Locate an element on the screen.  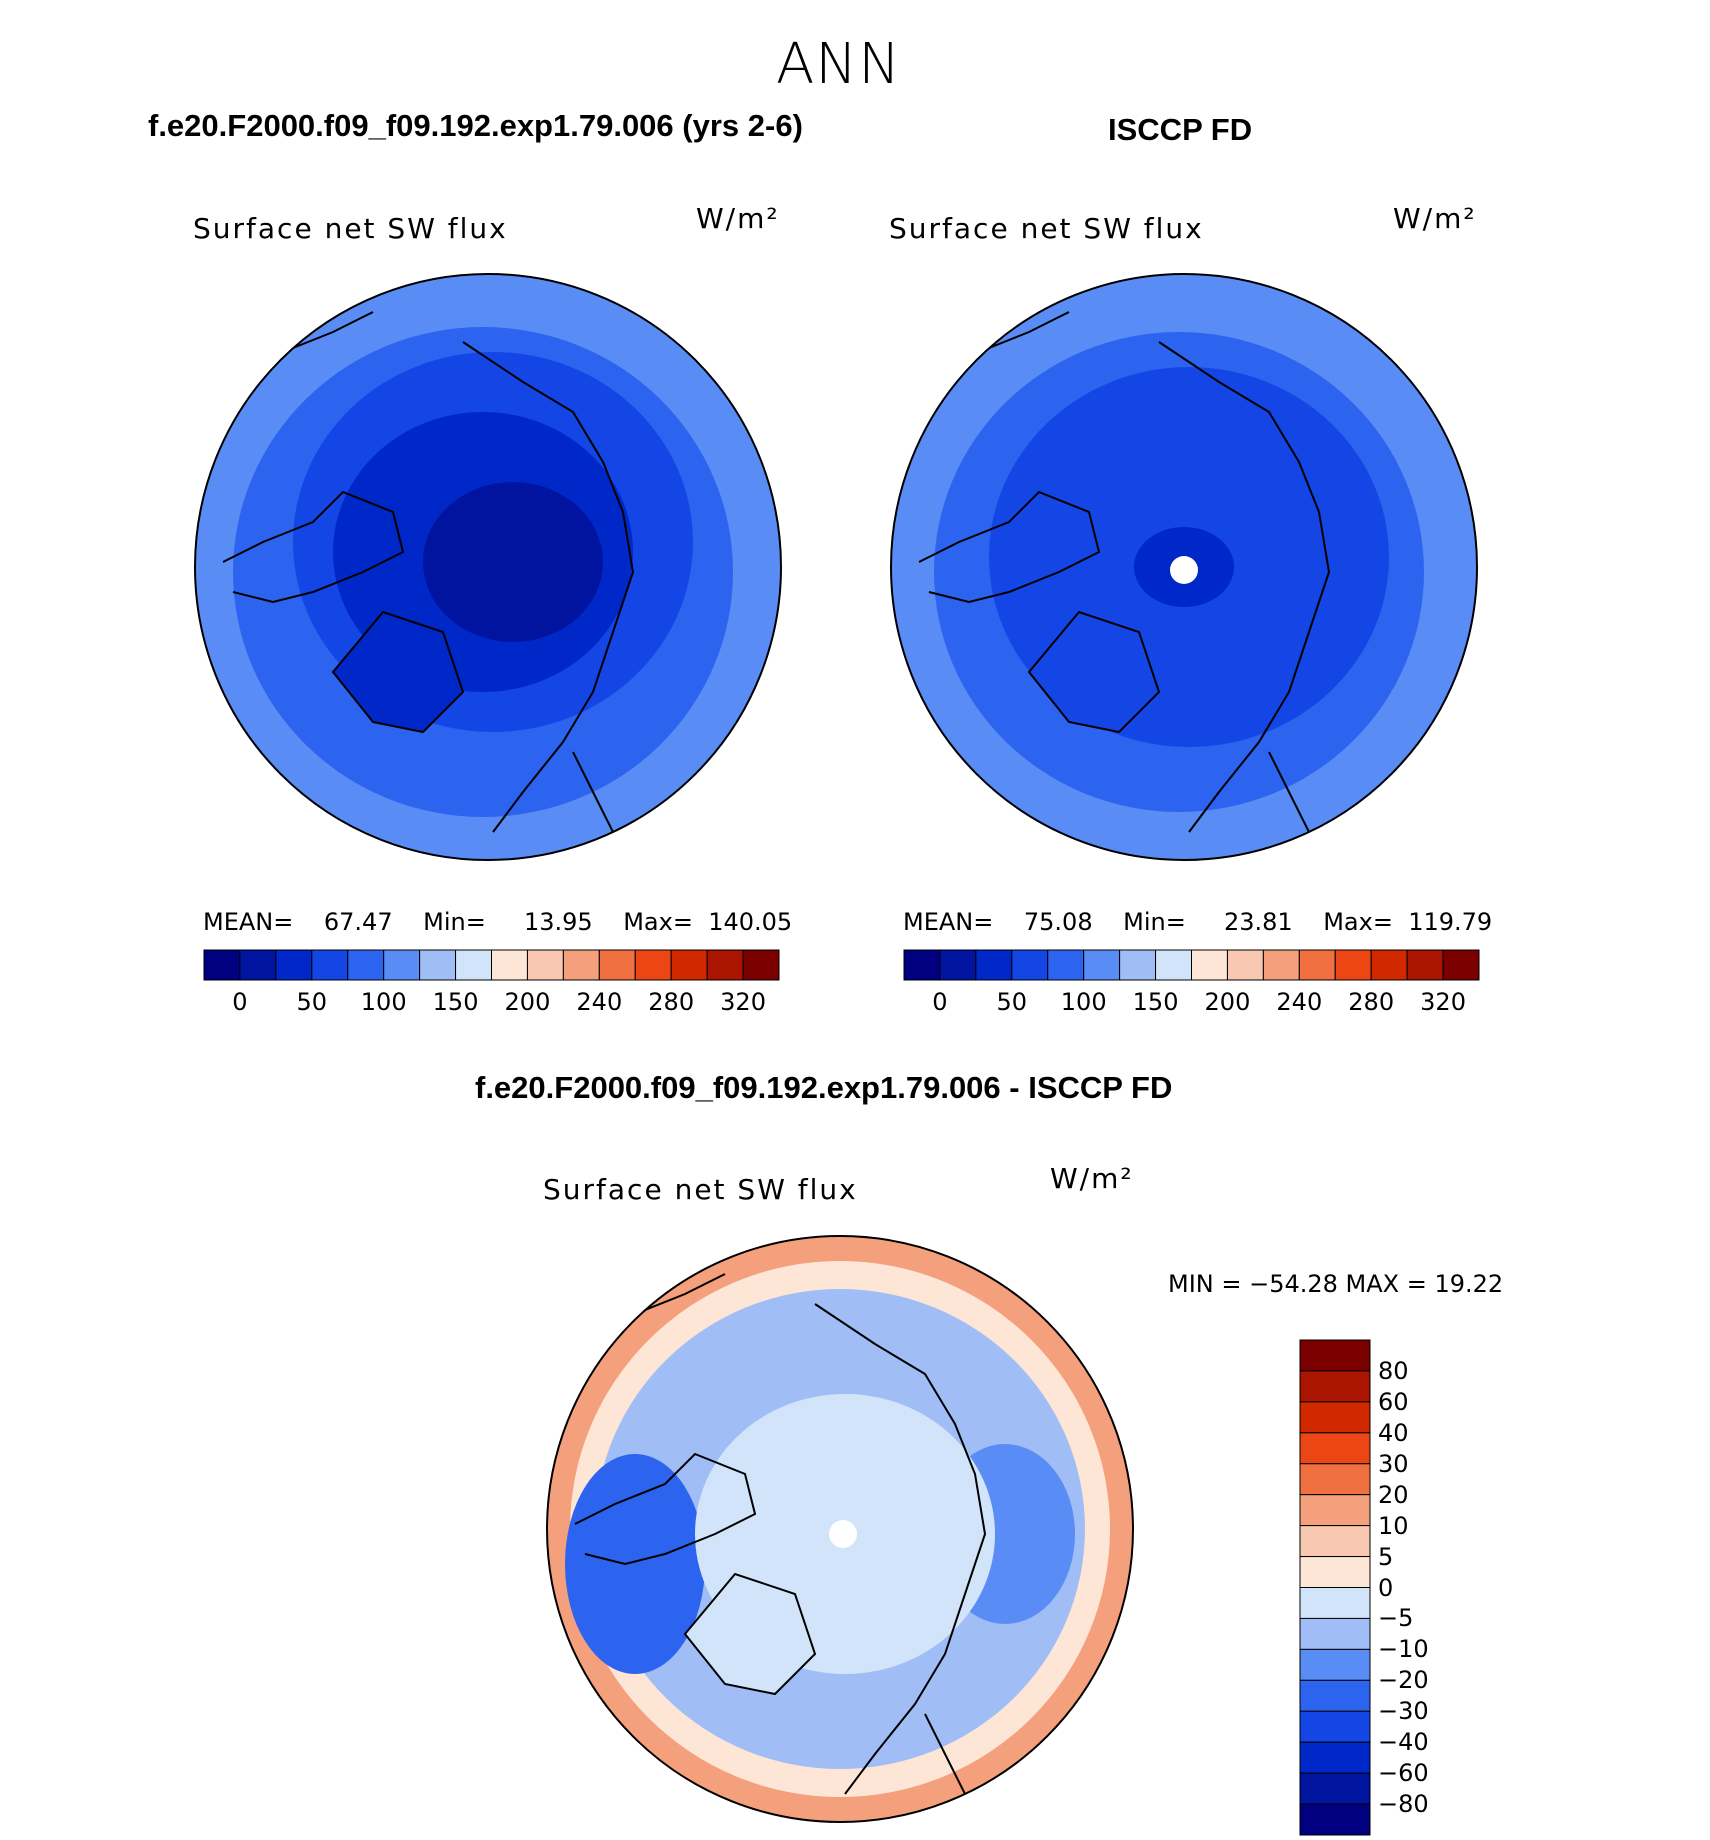
difference-colorbar-tick-label: 30 is located at coordinates (1393, 1463).